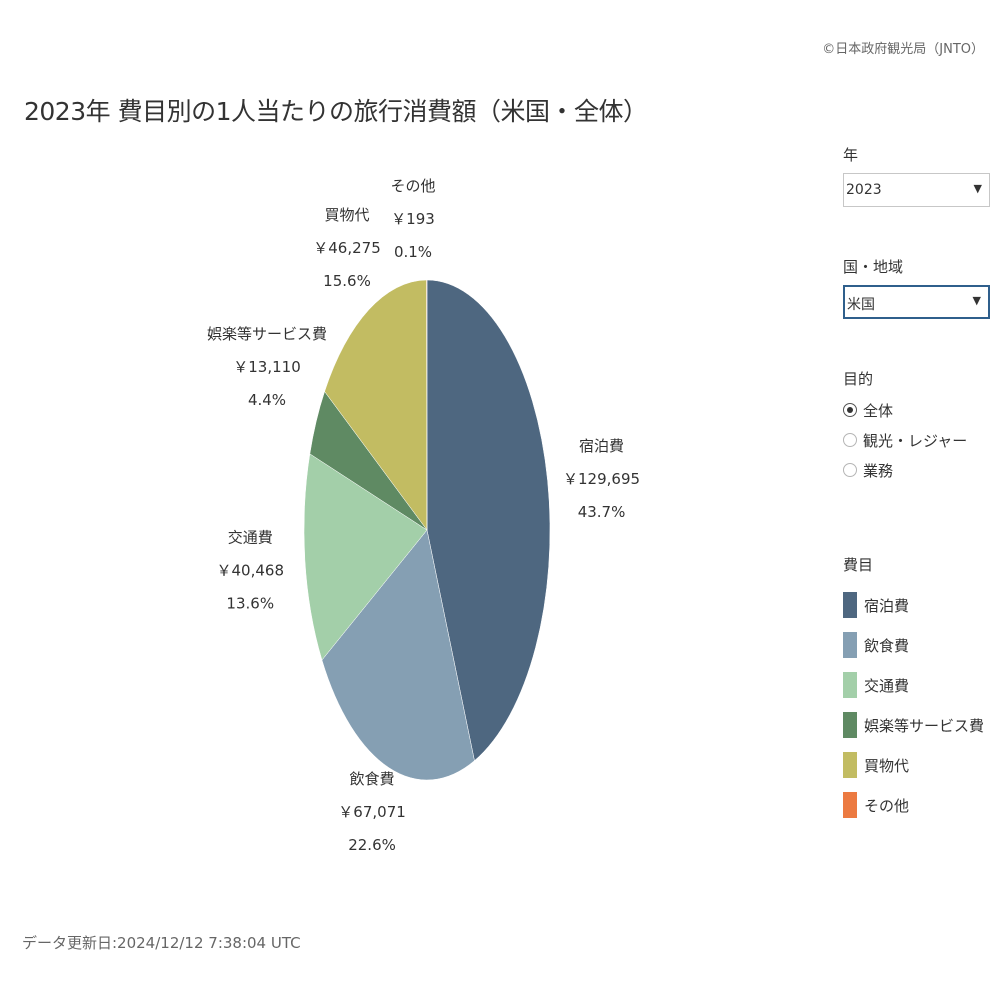 The width and height of the screenshot is (998, 998). Describe the element at coordinates (887, 685) in the screenshot. I see `legend-label: 交通費` at that location.